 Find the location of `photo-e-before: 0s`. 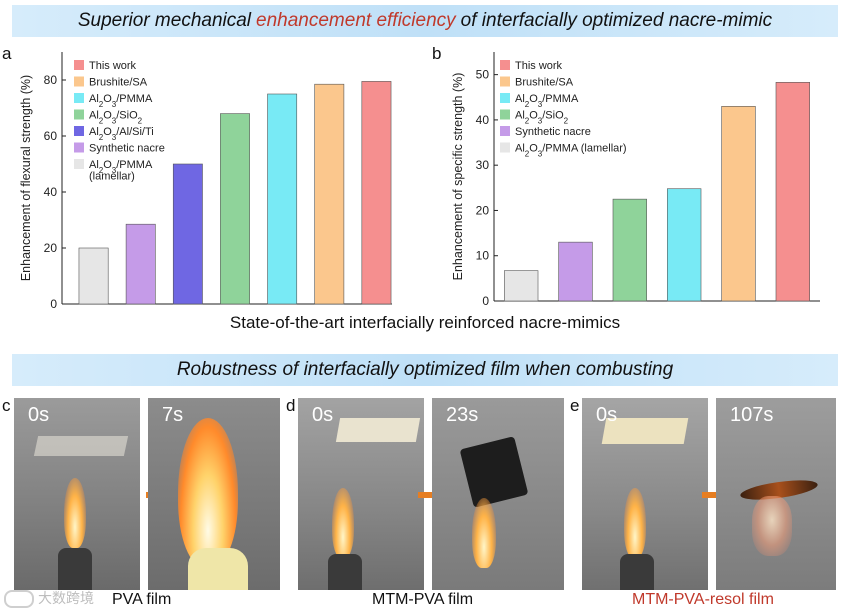

photo-e-before: 0s is located at coordinates (645, 494).